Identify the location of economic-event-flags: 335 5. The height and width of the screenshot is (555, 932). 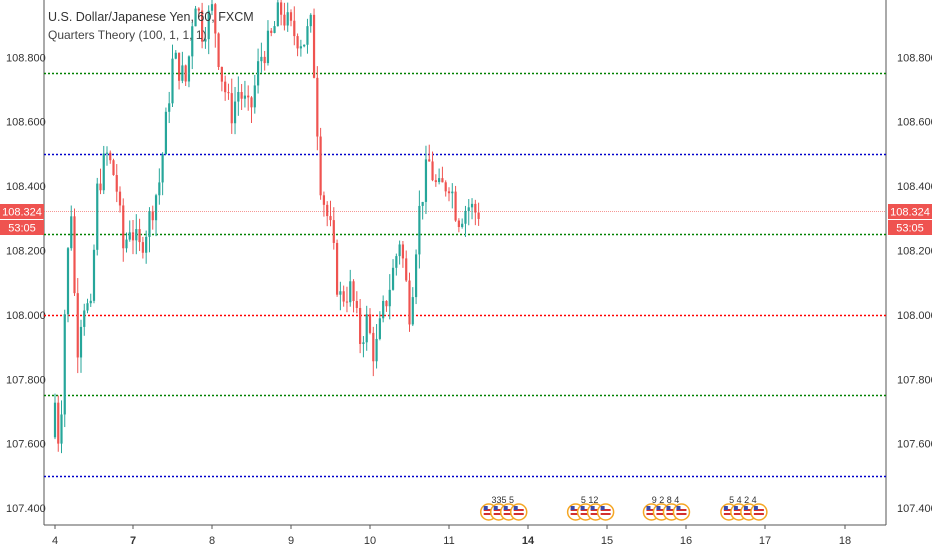
(503, 508).